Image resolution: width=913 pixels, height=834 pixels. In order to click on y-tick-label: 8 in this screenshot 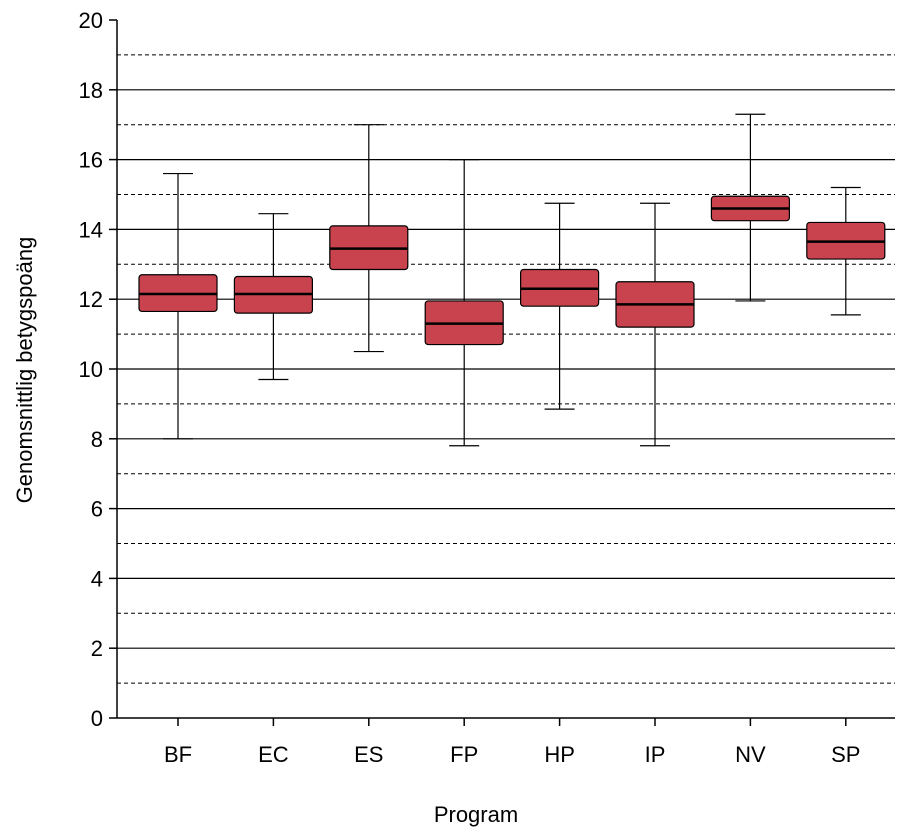, I will do `click(97, 439)`.